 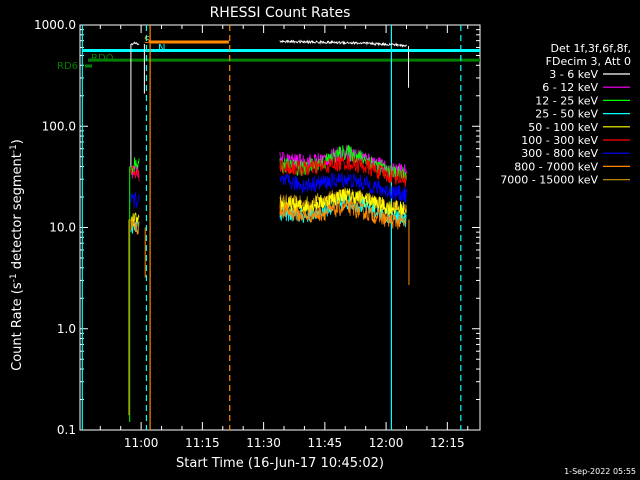 I want to click on y-tick-label: 10.0, so click(x=62, y=228).